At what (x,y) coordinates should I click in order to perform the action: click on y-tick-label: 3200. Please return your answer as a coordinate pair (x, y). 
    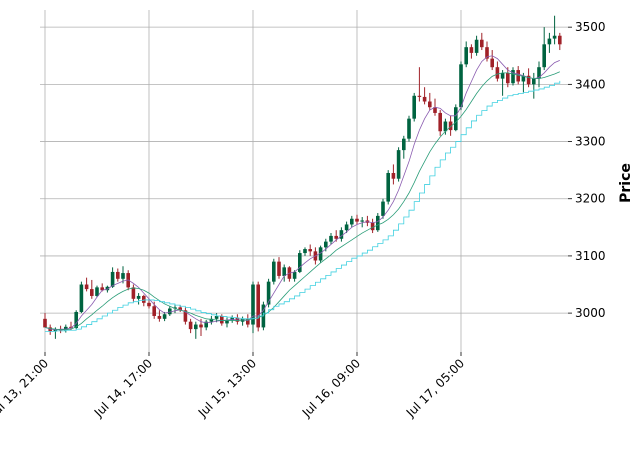
    Looking at the image, I should click on (590, 199).